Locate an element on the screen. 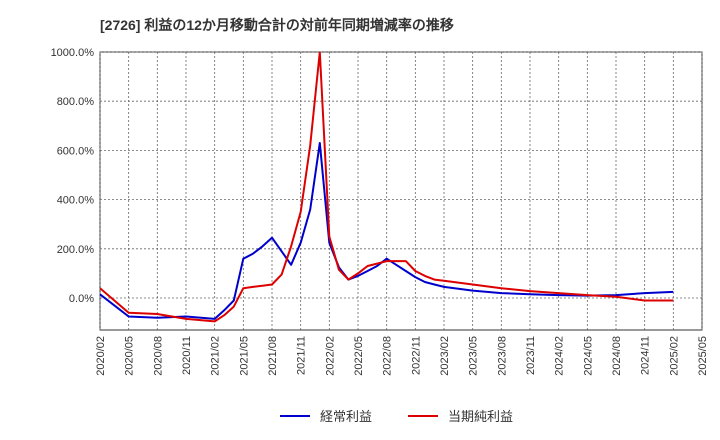  x-tick-label: 2021/11 is located at coordinates (302, 355).